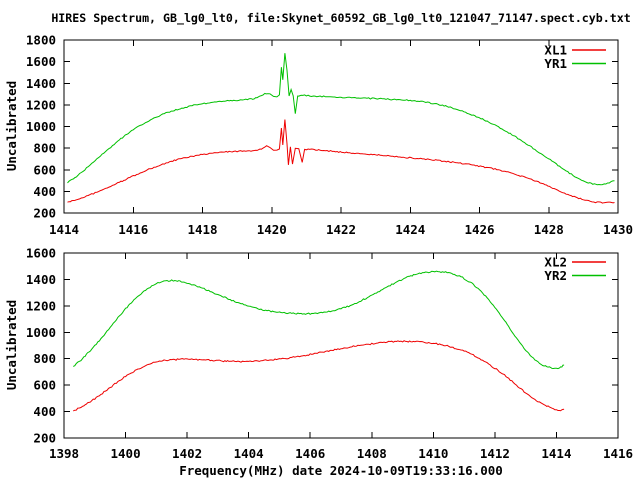  What do you see at coordinates (372, 453) in the screenshot?
I see `x-tick-label: 1408` at bounding box center [372, 453].